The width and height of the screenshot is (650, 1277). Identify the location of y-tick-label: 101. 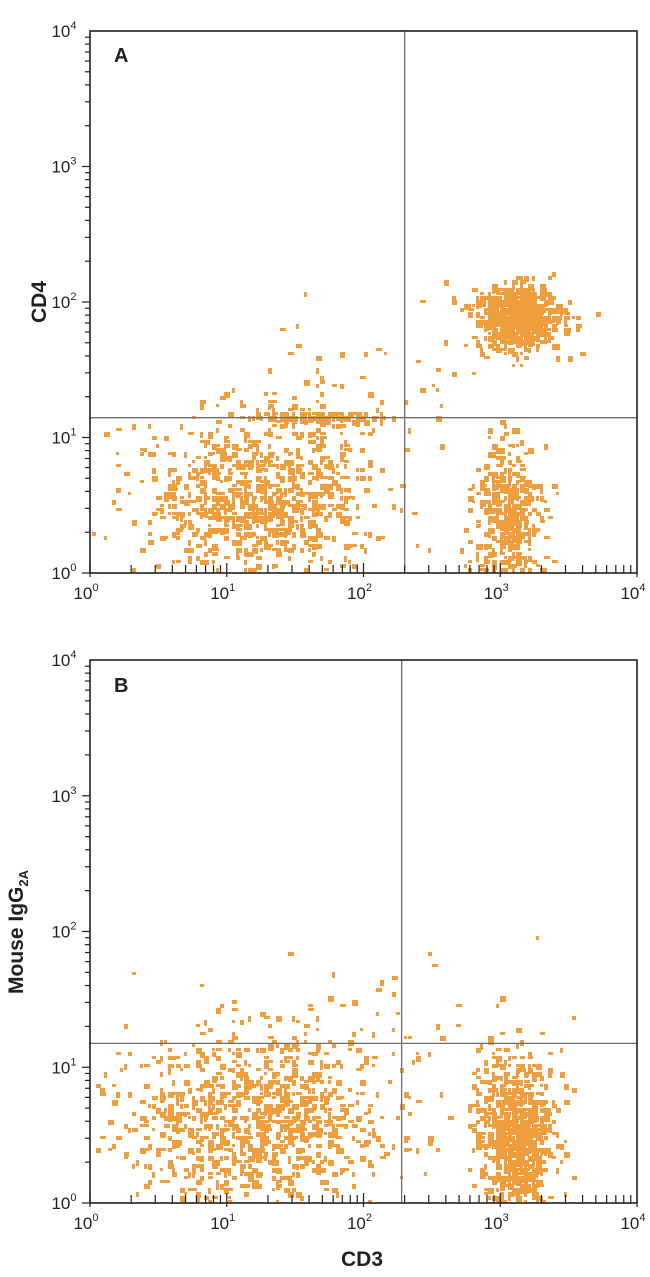
(63, 437).